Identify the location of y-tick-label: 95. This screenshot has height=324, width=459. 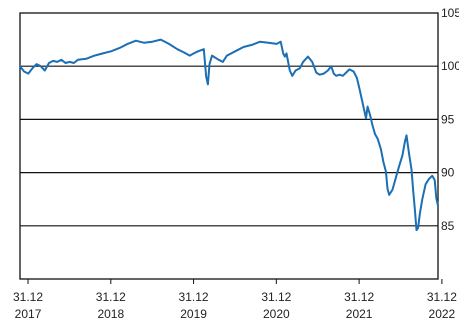
(448, 119).